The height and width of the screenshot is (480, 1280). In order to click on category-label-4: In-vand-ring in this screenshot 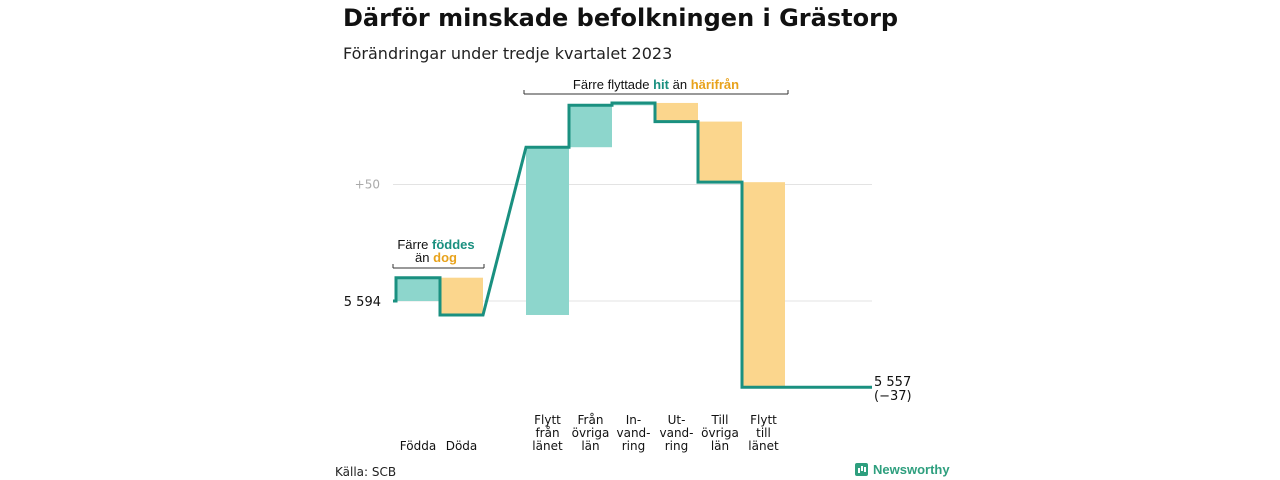, I will do `click(633, 433)`.